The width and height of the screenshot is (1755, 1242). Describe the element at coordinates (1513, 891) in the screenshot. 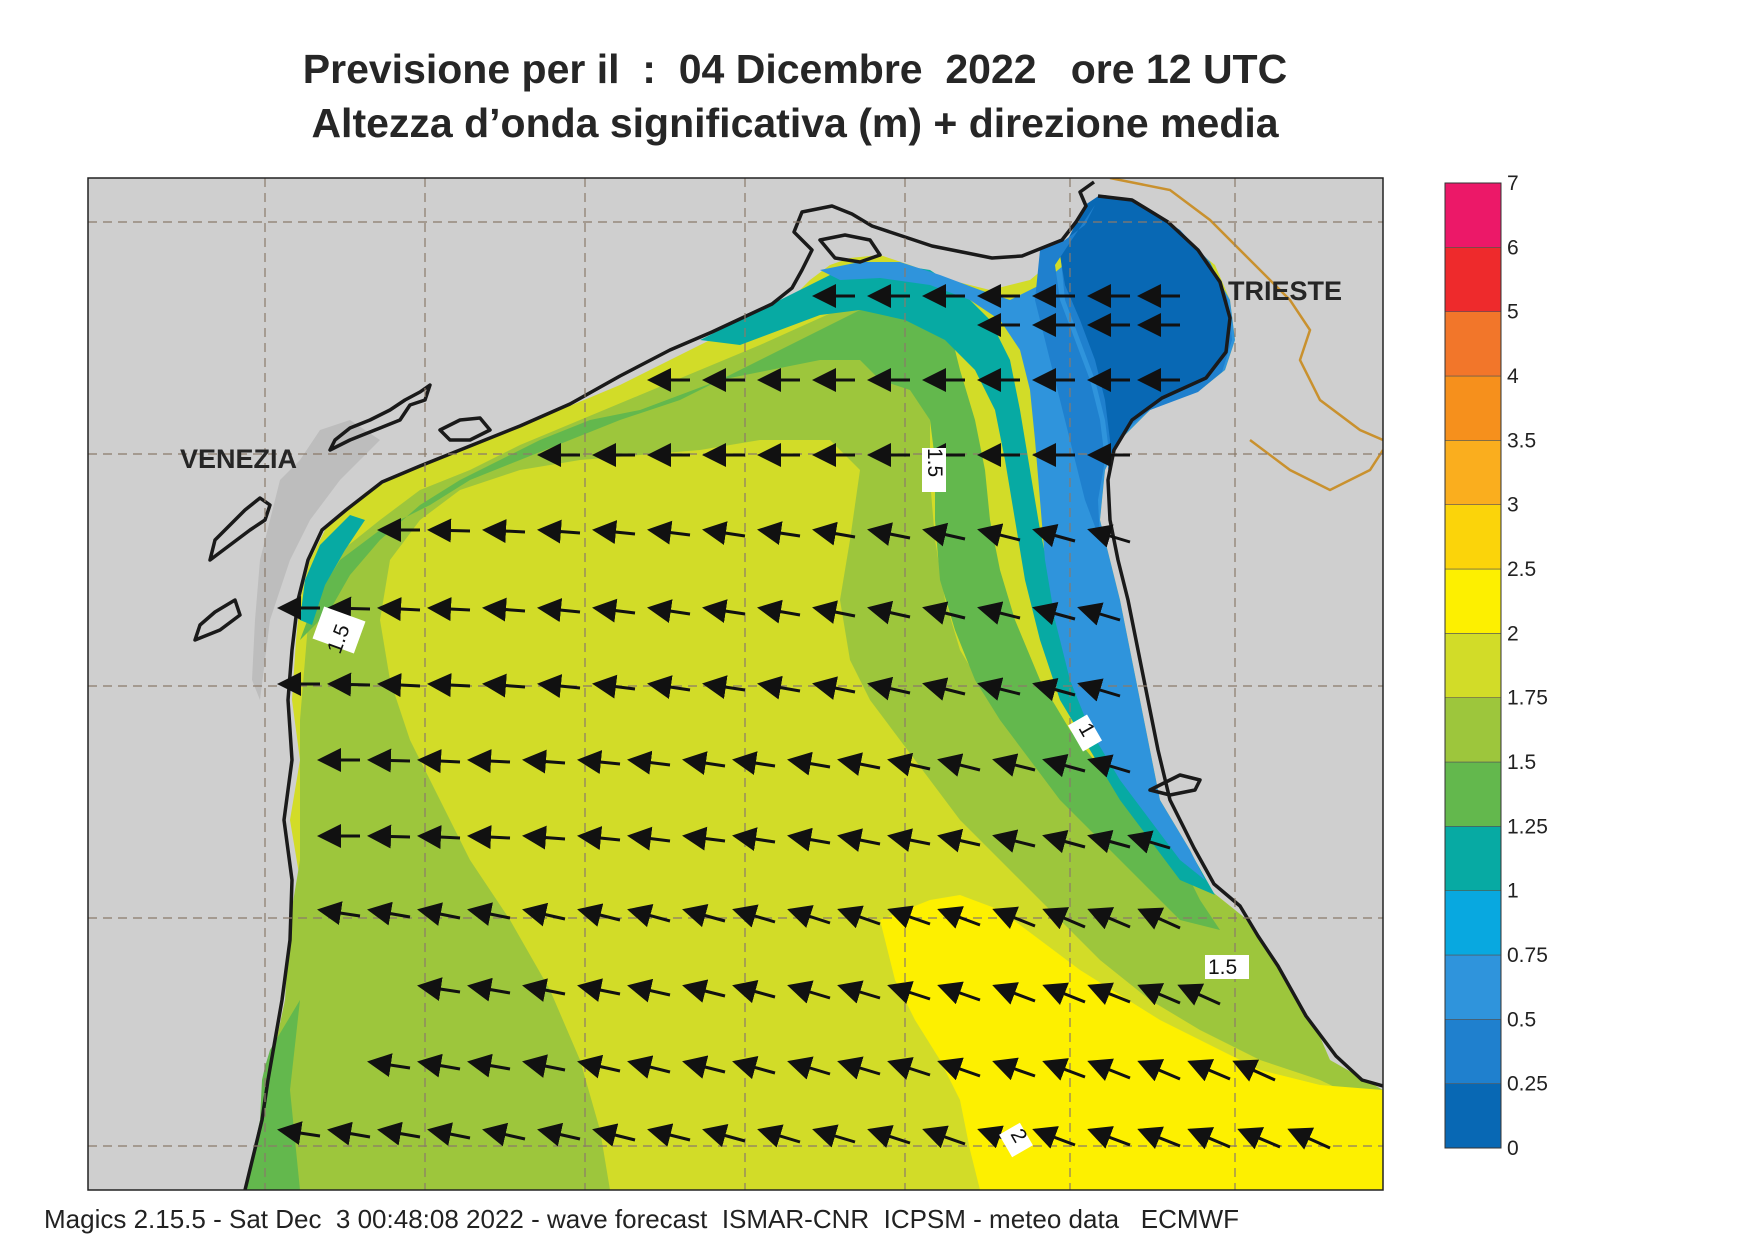

I see `legend-tick-label: 1` at that location.